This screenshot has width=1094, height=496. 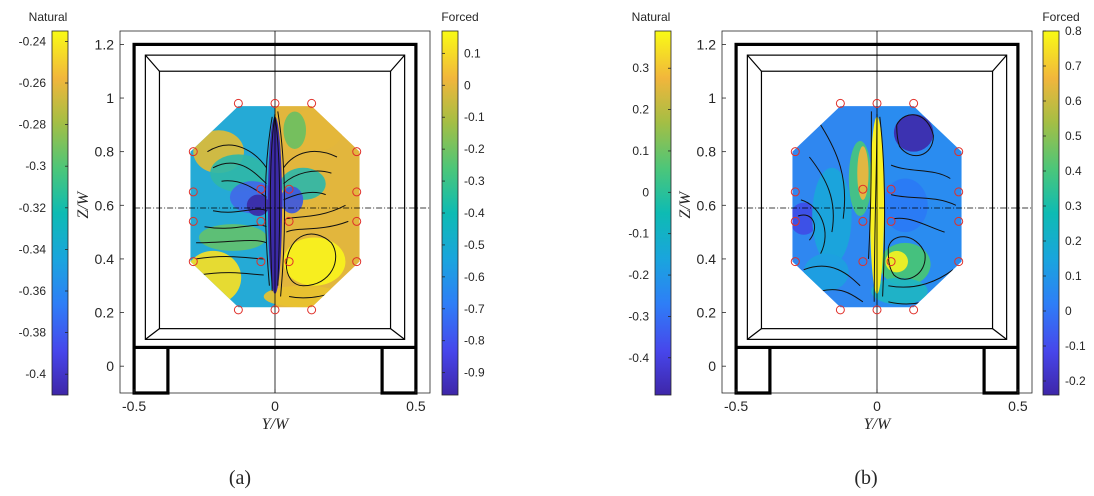 What do you see at coordinates (640, 110) in the screenshot?
I see `colorbar-tick-label: 0.2` at bounding box center [640, 110].